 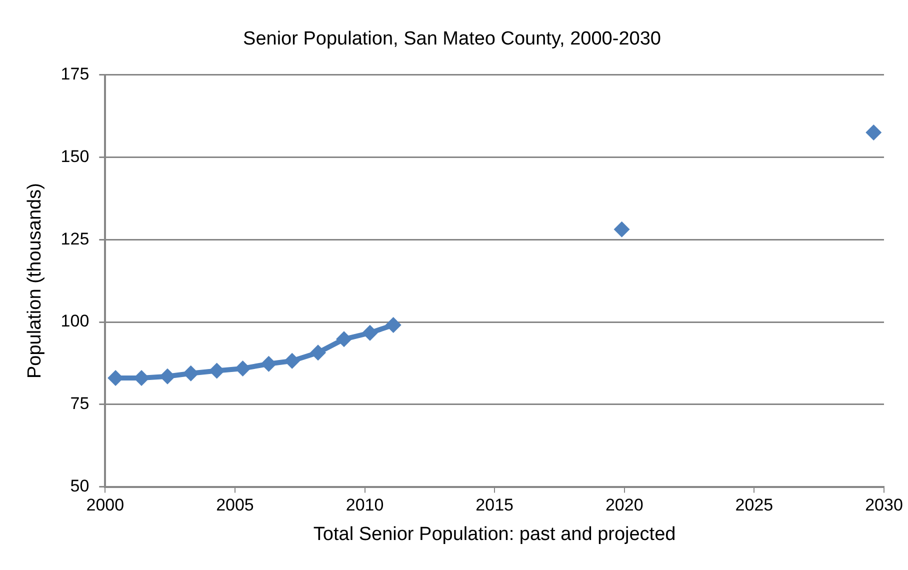 I want to click on y-tick-label: 175, so click(x=75, y=74).